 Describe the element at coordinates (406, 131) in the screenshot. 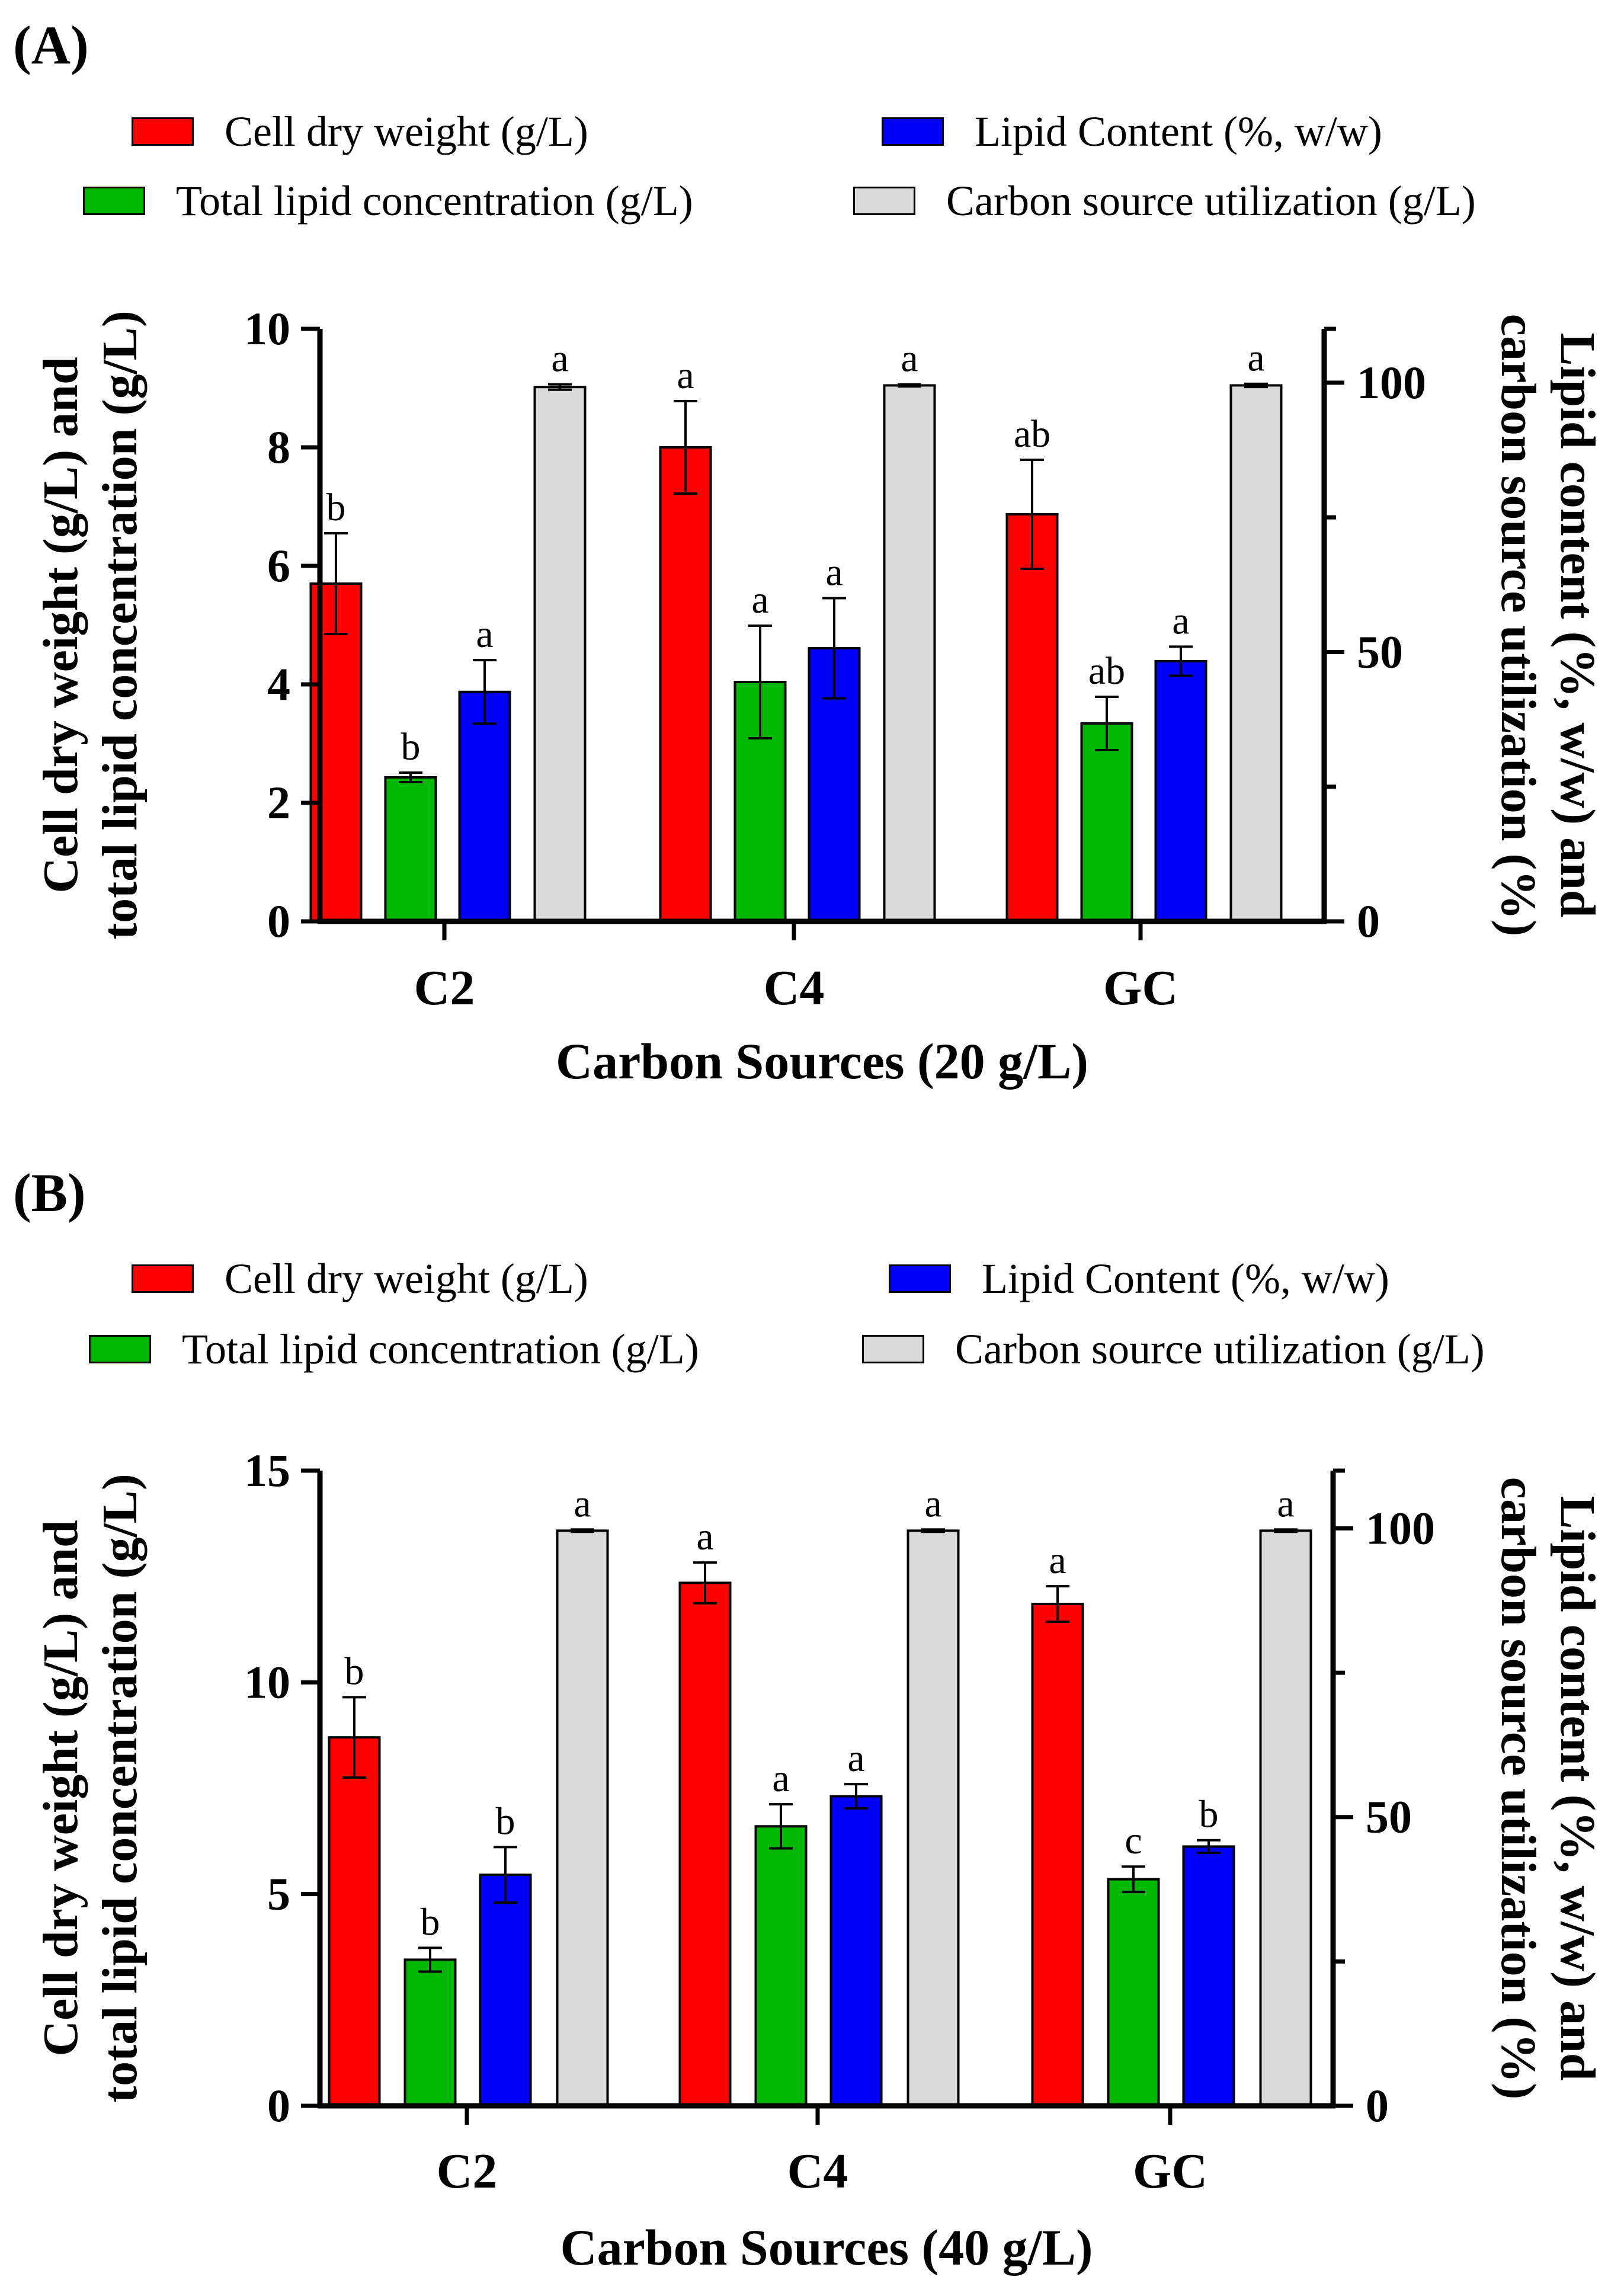

I see `legend-label: Cell dry weight (g/L)` at that location.